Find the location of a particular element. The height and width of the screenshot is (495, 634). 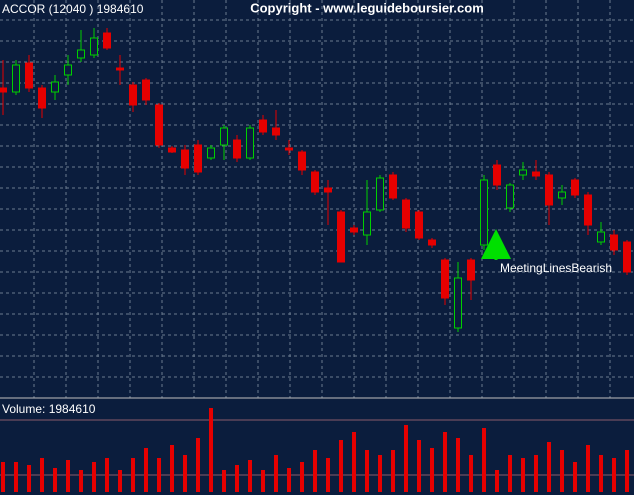

annotation: MeetingLinesBearish is located at coordinates (556, 268).